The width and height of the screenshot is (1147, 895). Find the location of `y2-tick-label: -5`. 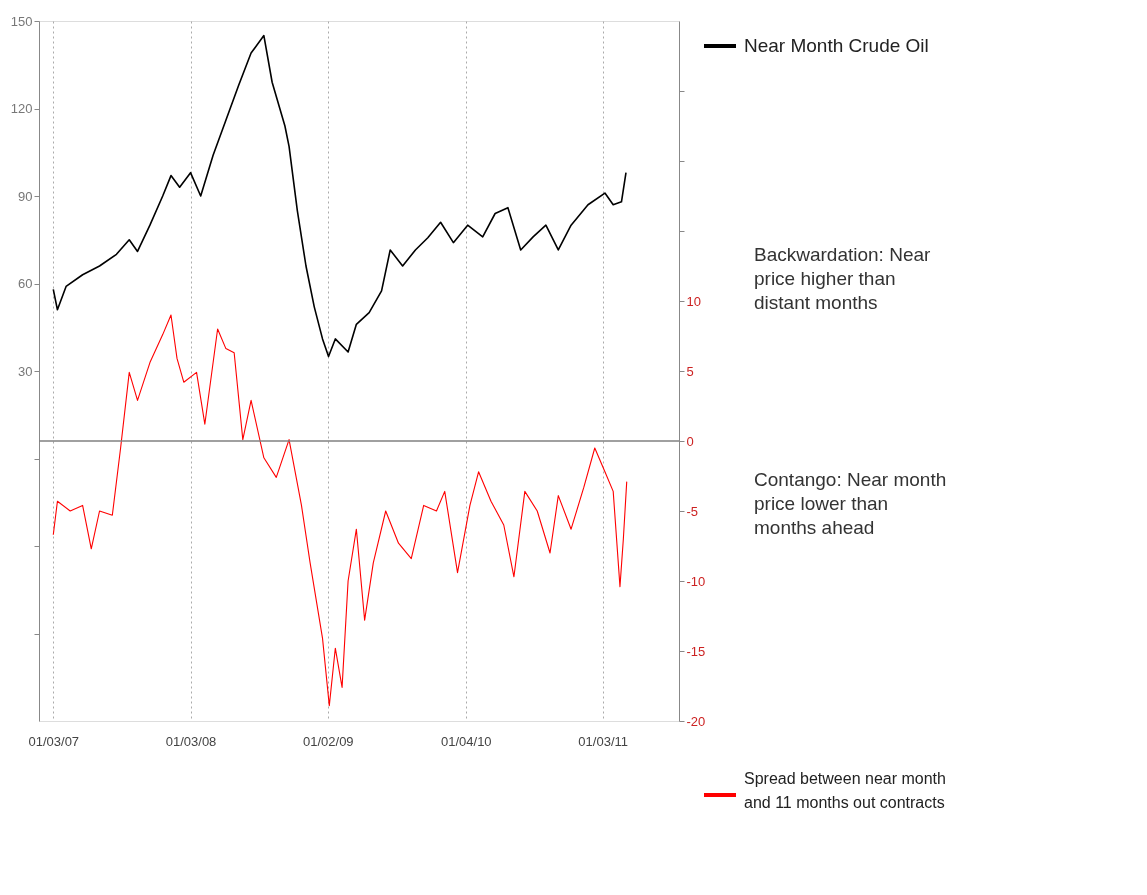

y2-tick-label: -5 is located at coordinates (692, 511).